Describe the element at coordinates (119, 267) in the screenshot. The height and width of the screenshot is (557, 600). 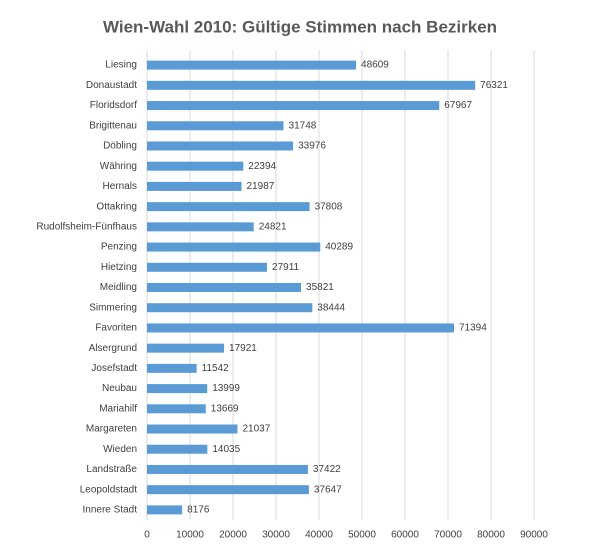
I see `y-tick-label: Hietzing` at that location.